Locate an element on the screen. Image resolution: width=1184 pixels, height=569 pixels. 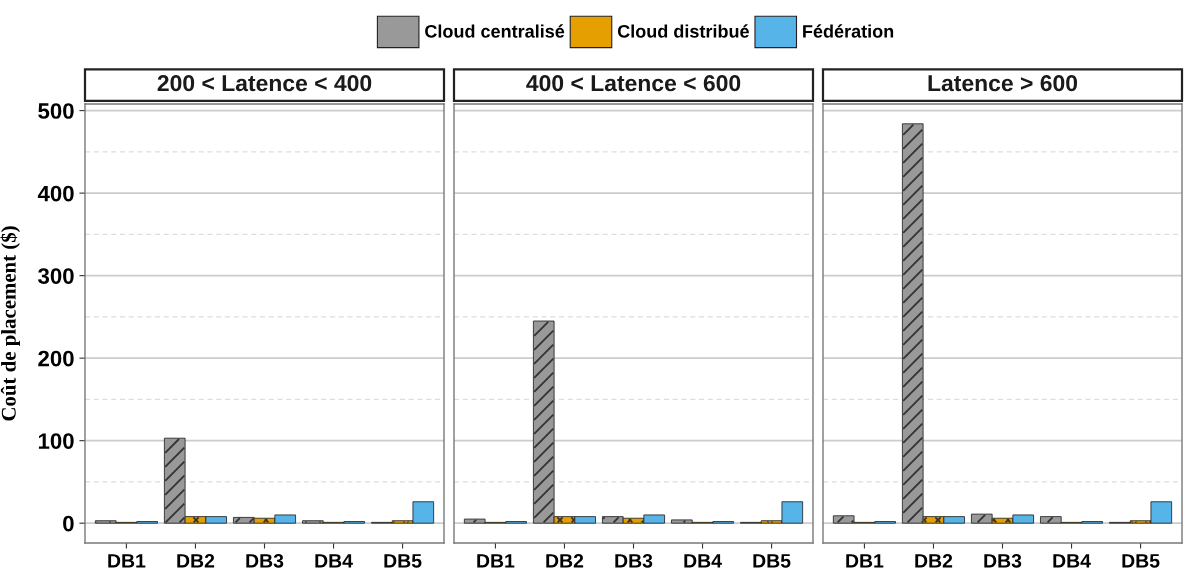
legend-label: Fédération is located at coordinates (848, 31).